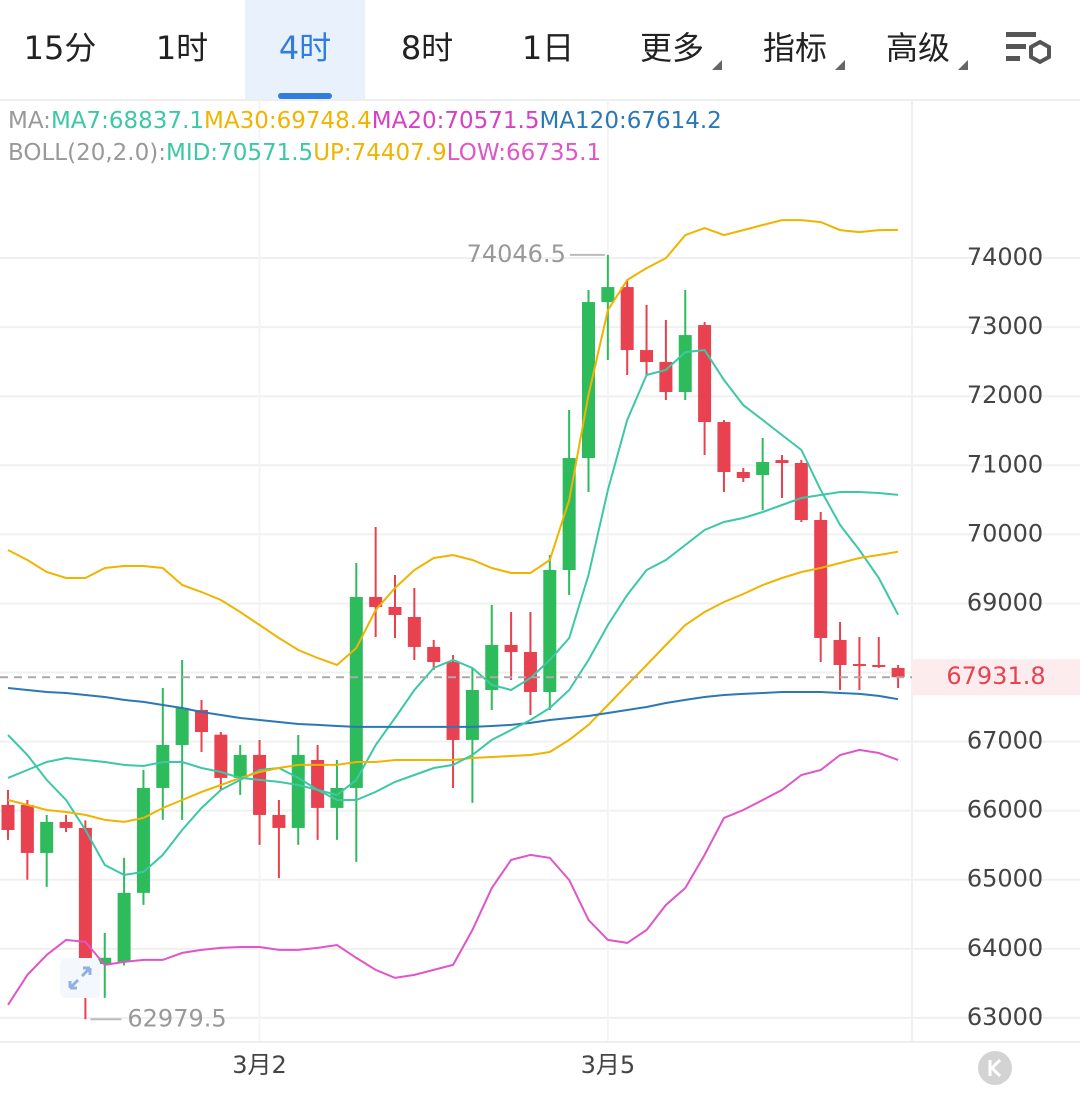 The width and height of the screenshot is (1080, 1094). I want to click on y-tick-label: 71000, so click(1005, 464).